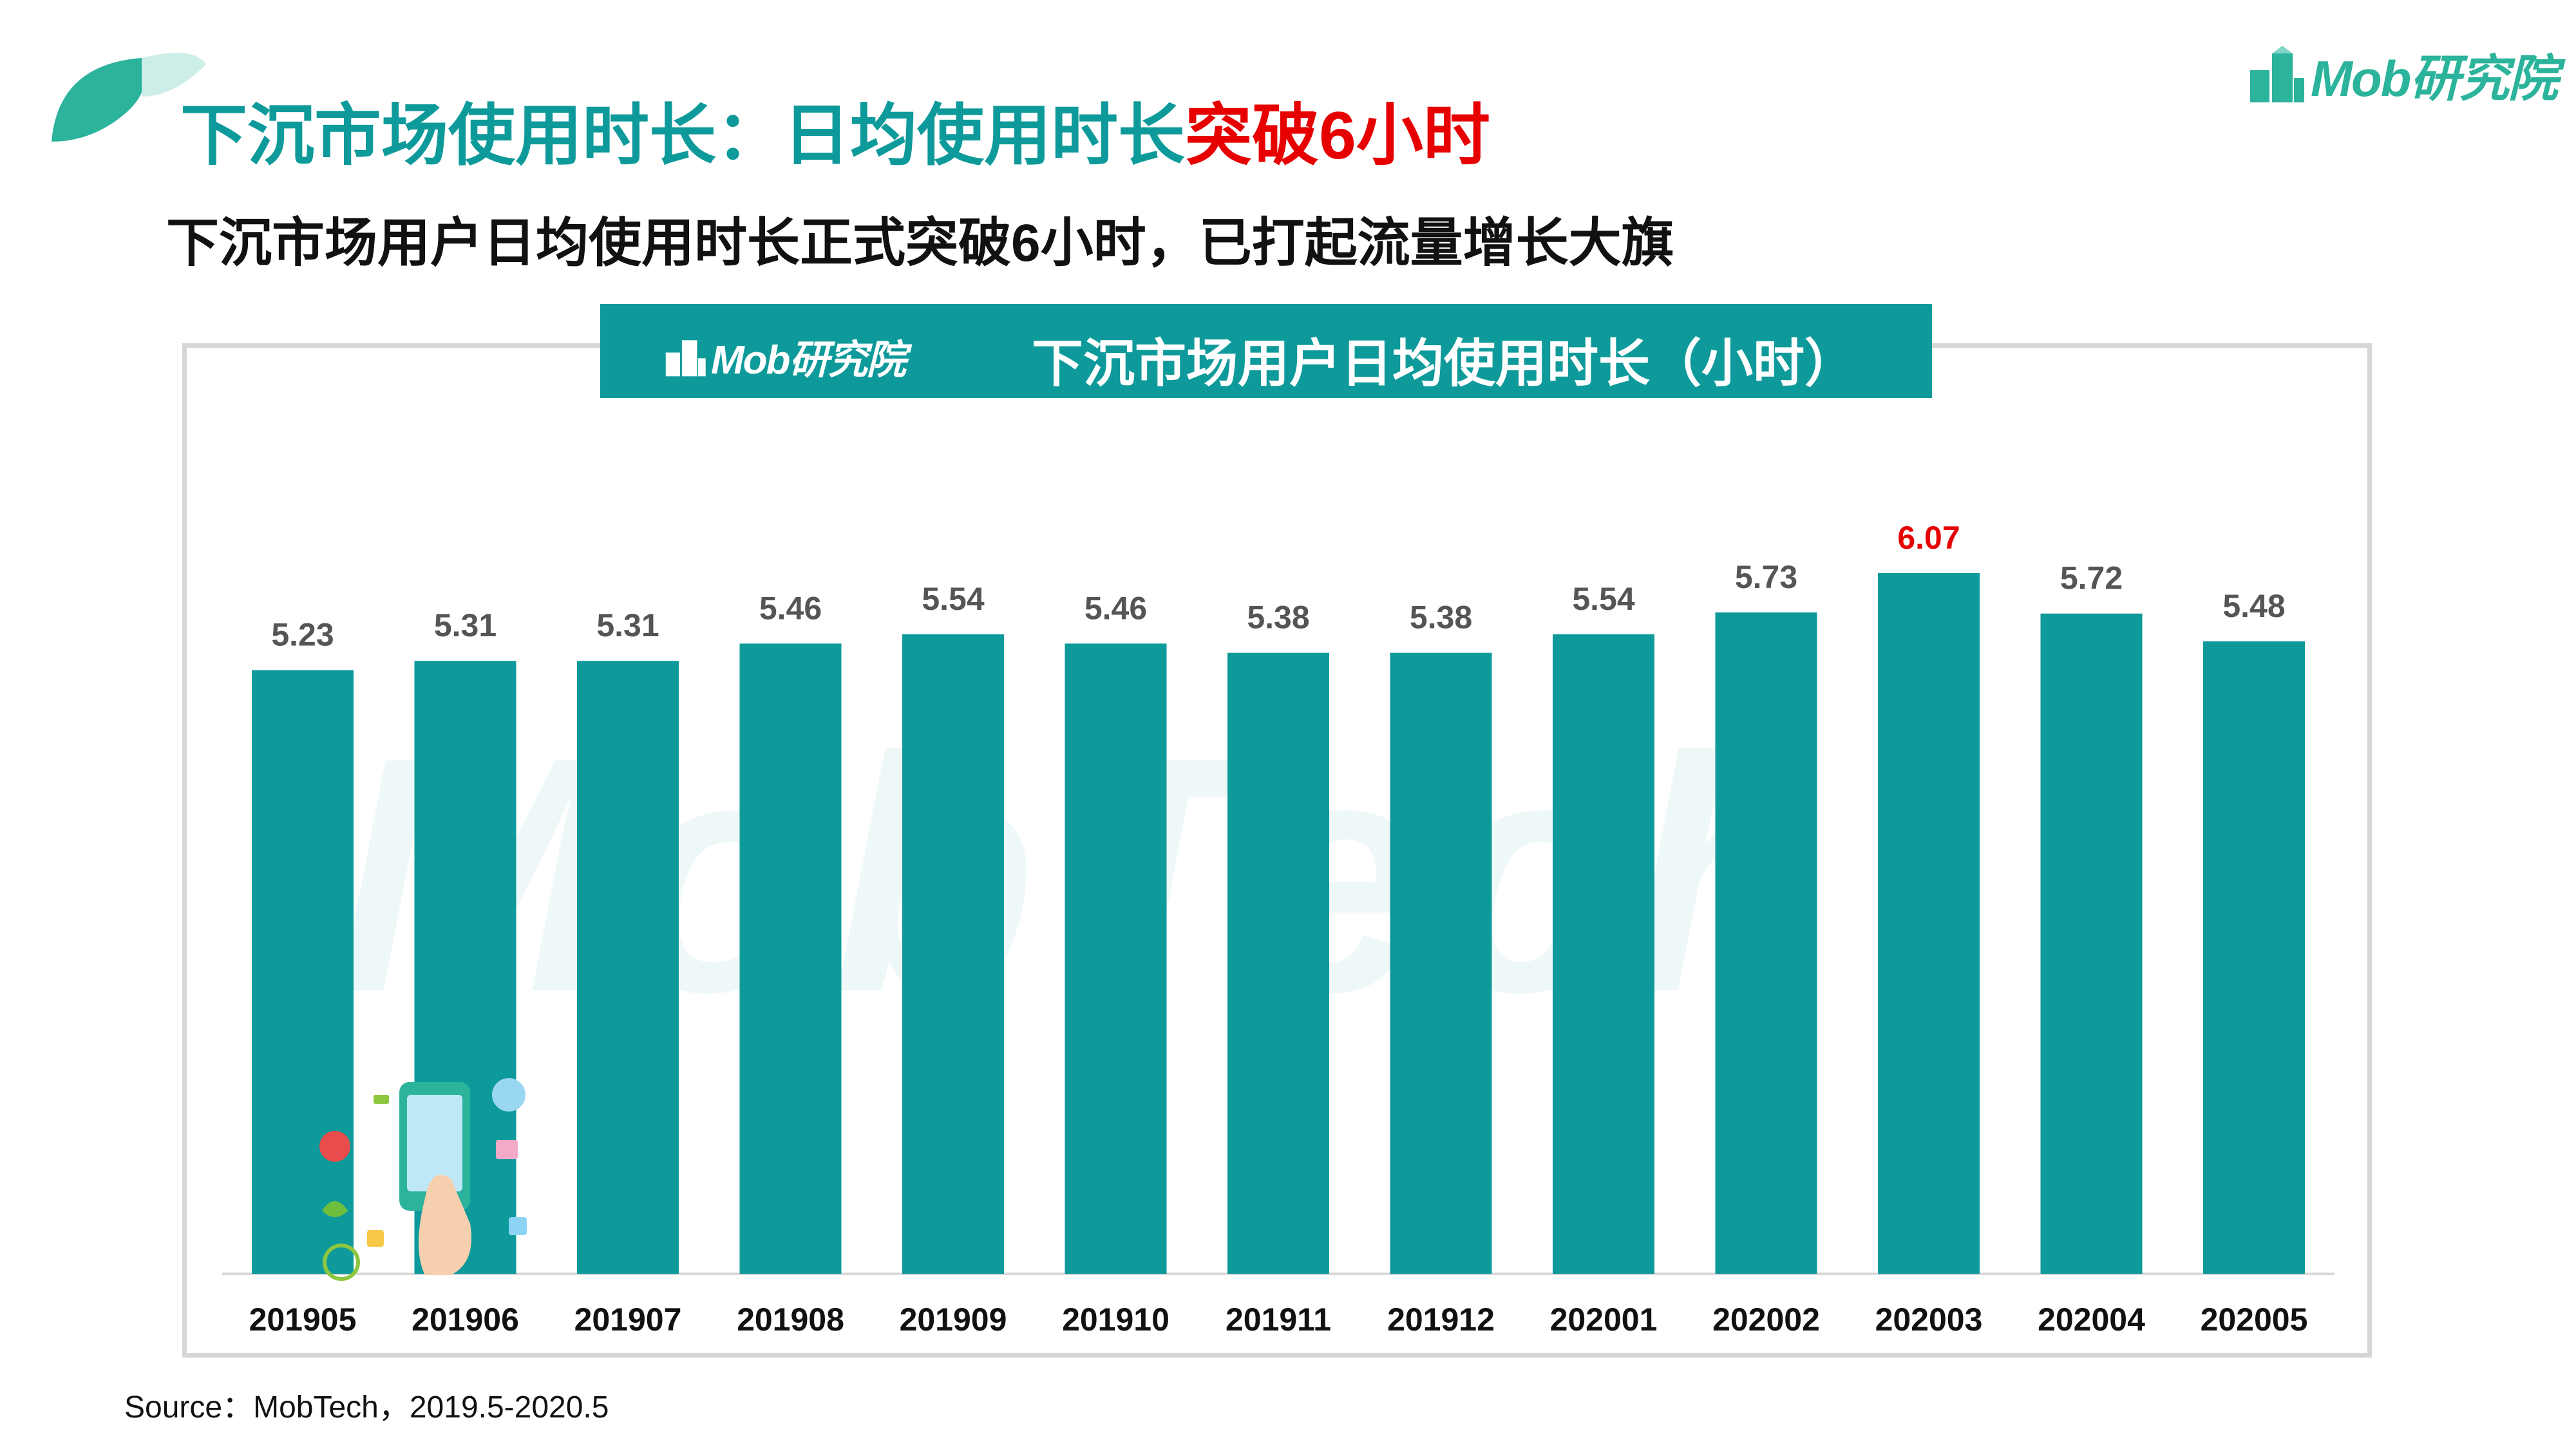  I want to click on page-title-highlight: 突破6小时, so click(1337, 136).